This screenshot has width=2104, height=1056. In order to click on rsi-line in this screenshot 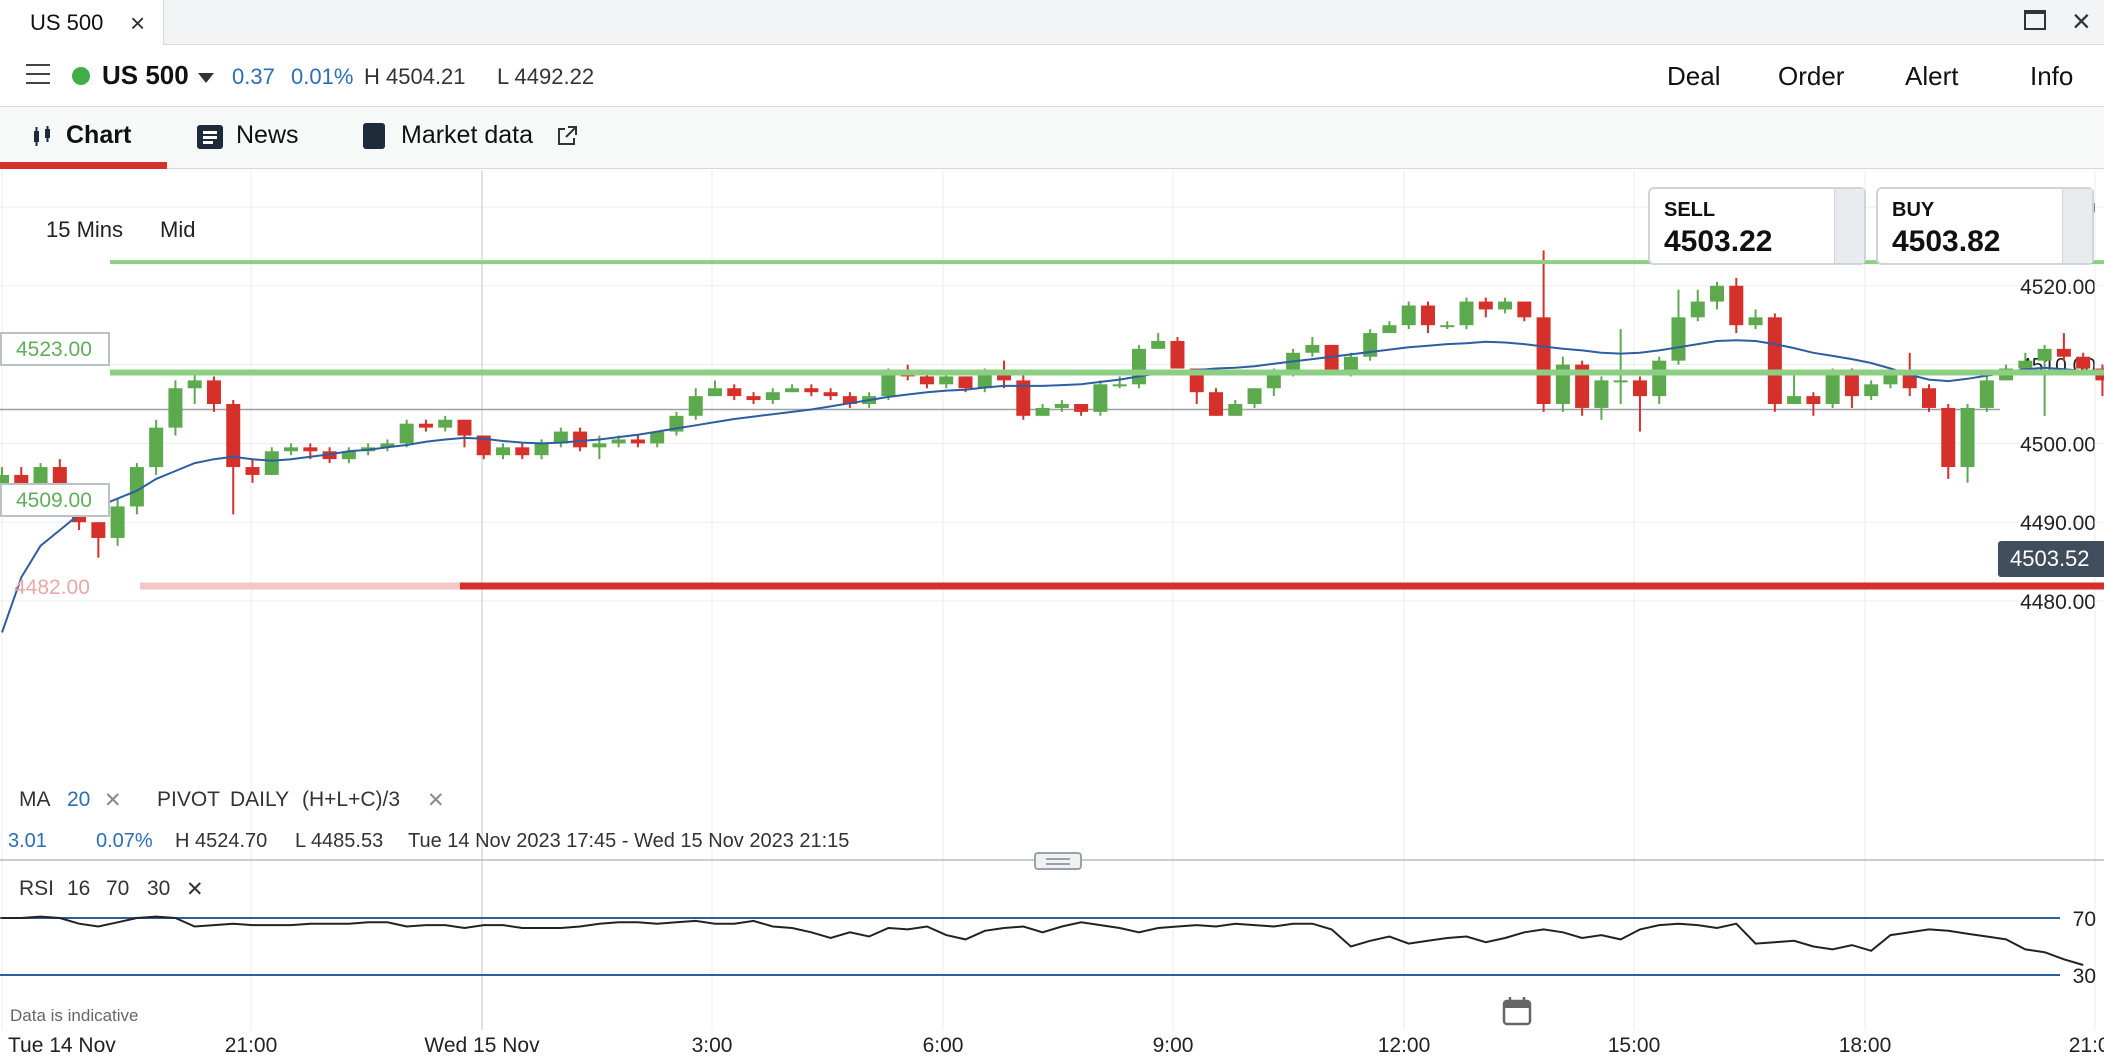, I will do `click(1043, 940)`.